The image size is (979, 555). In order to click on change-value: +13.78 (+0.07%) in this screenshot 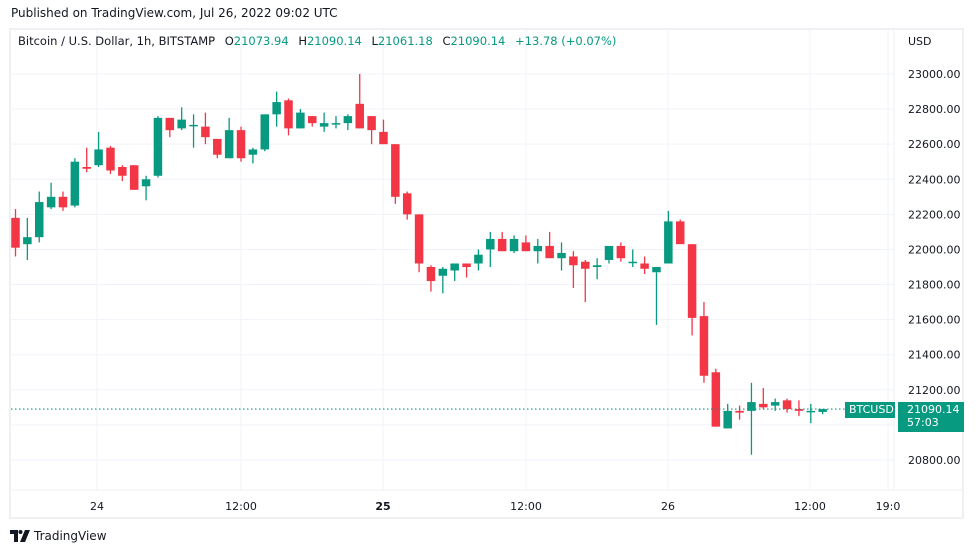, I will do `click(566, 41)`.